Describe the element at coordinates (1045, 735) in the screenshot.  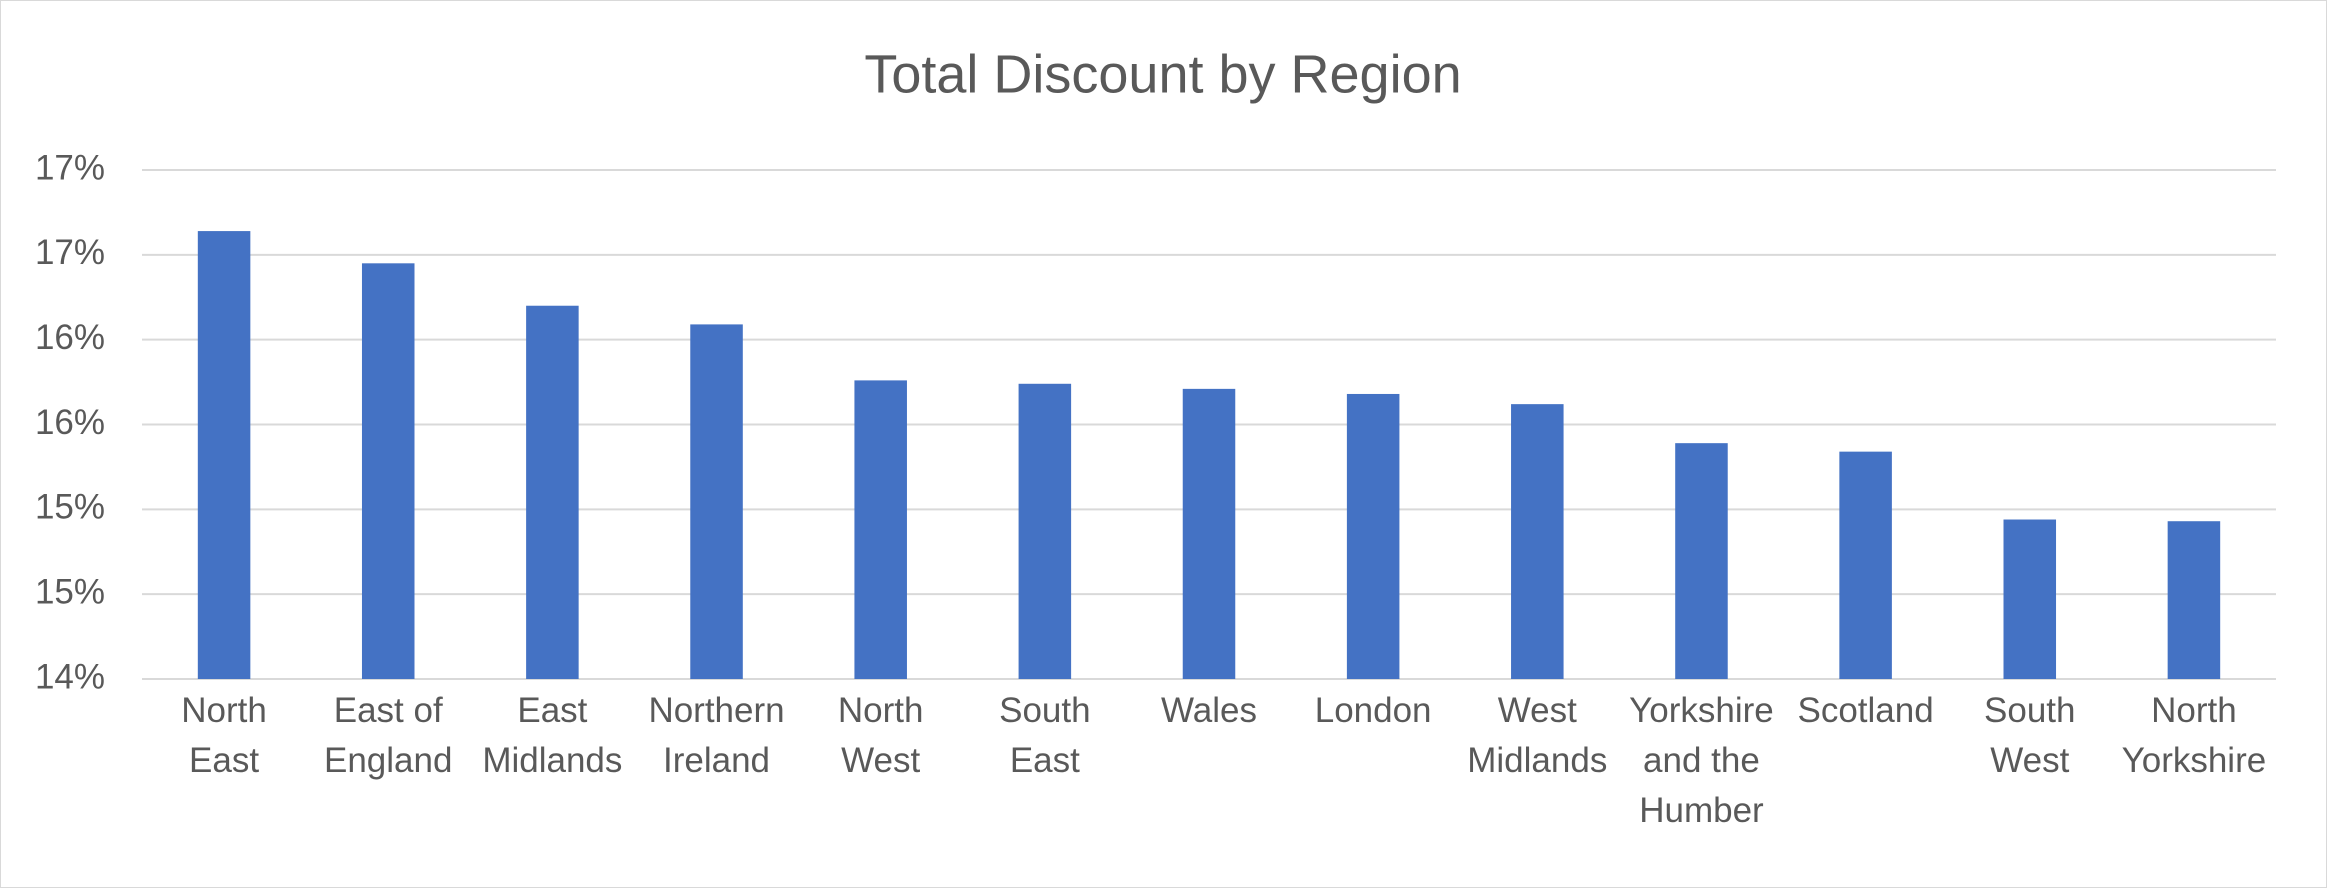
I see `x-tick-label: South East` at that location.